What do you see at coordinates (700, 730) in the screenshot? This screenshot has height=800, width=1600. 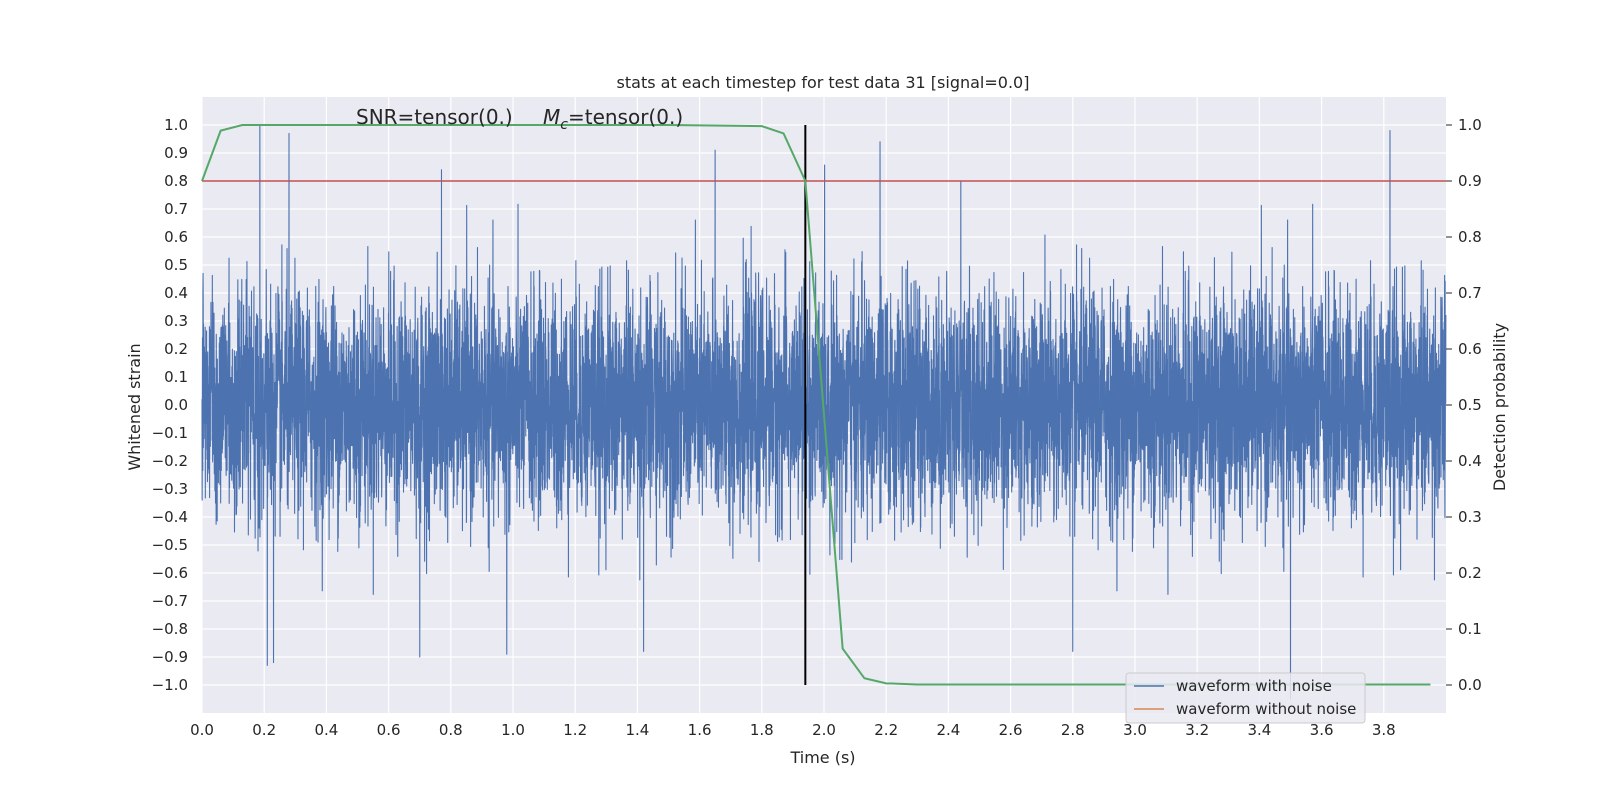 I see `x-tick-label: 1.6` at bounding box center [700, 730].